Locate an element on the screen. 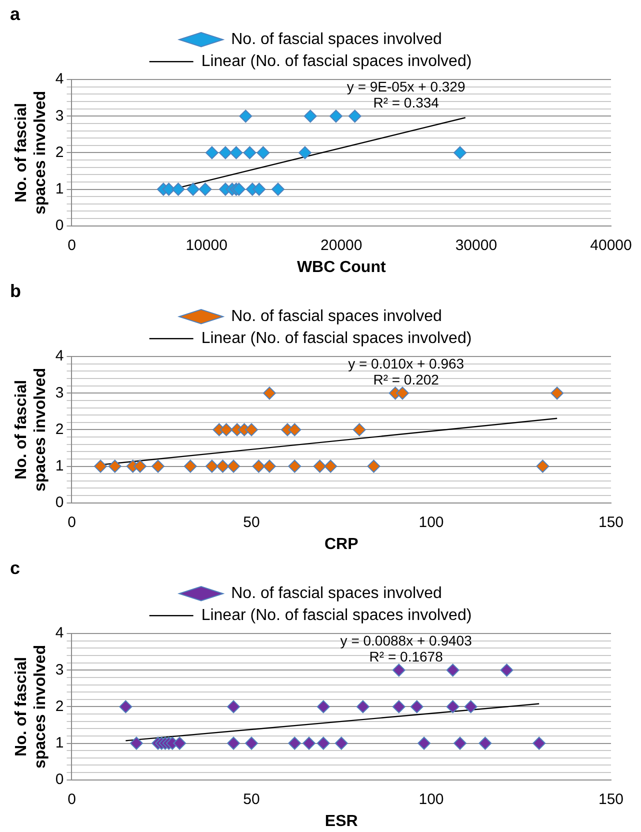  x-tick-label: 50 is located at coordinates (251, 799).